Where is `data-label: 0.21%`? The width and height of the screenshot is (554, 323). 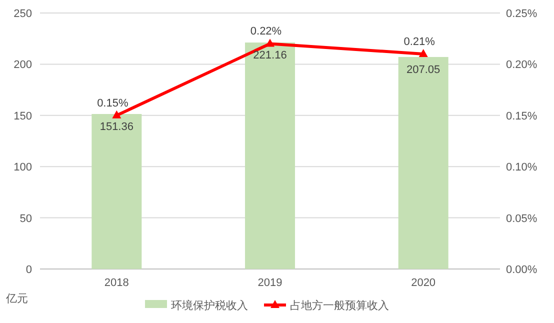 data-label: 0.21% is located at coordinates (420, 42).